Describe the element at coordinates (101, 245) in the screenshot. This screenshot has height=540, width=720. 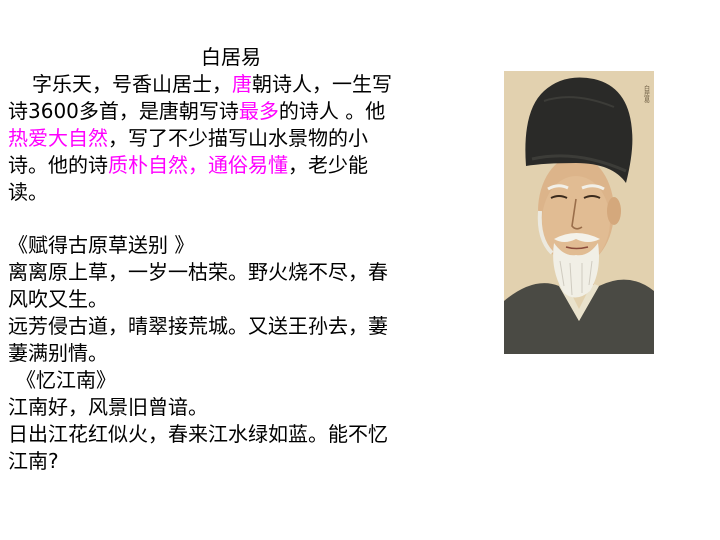
I see `poem1-title: 《赋得古原草送别 》` at that location.